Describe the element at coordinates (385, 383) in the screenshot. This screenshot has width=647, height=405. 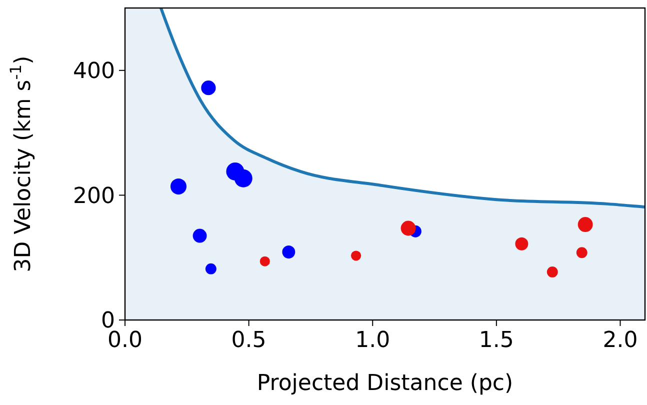
I see `x-axis-title: Projected Distance (pc)` at that location.